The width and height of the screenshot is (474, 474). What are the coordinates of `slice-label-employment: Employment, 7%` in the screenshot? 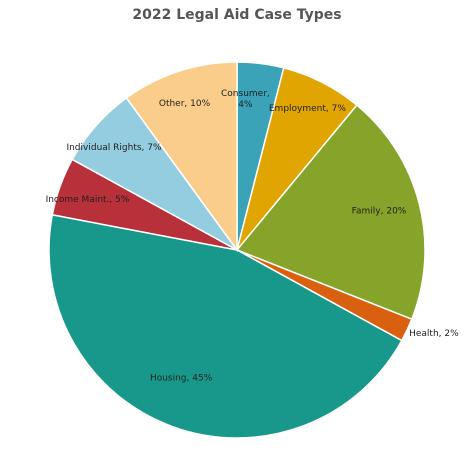 It's located at (307, 109).